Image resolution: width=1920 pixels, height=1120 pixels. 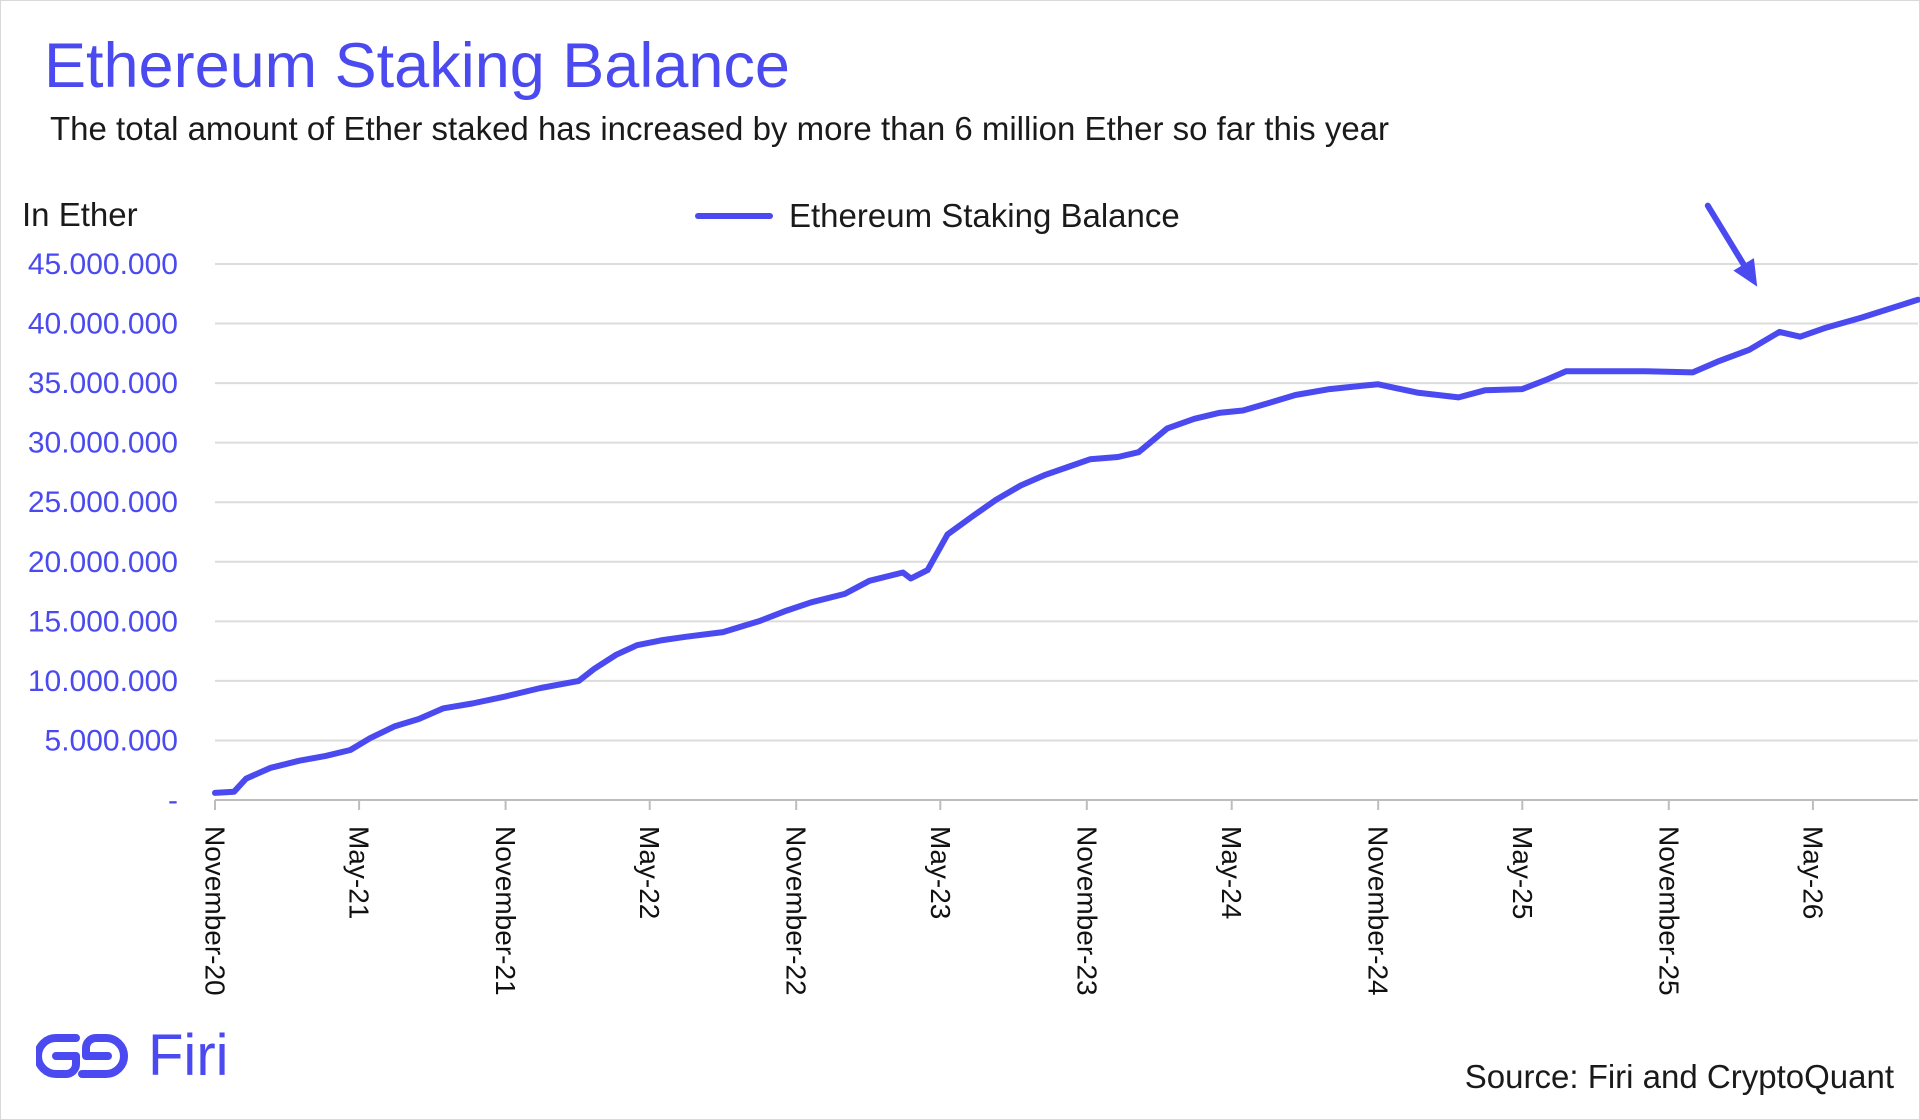 What do you see at coordinates (417, 66) in the screenshot?
I see `chart-title: Ethereum Staking Balance` at bounding box center [417, 66].